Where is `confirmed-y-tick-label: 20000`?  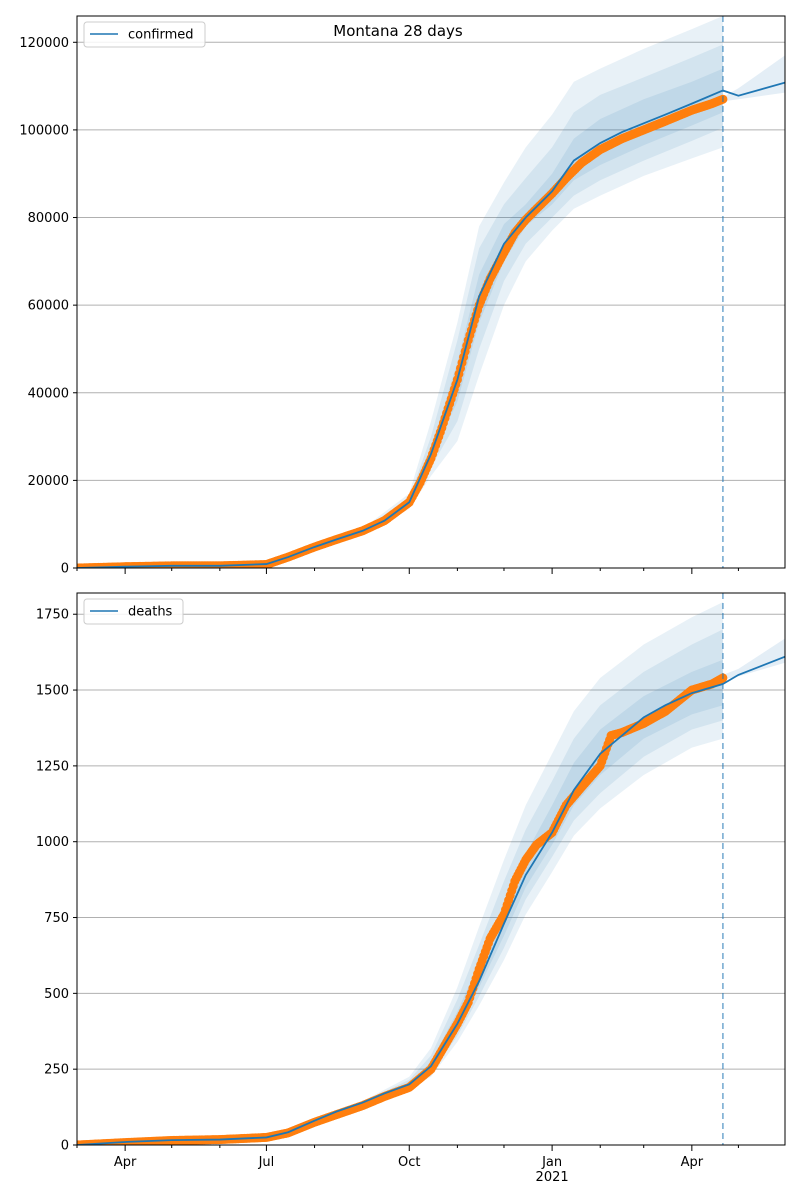 confirmed-y-tick-label: 20000 is located at coordinates (48, 481).